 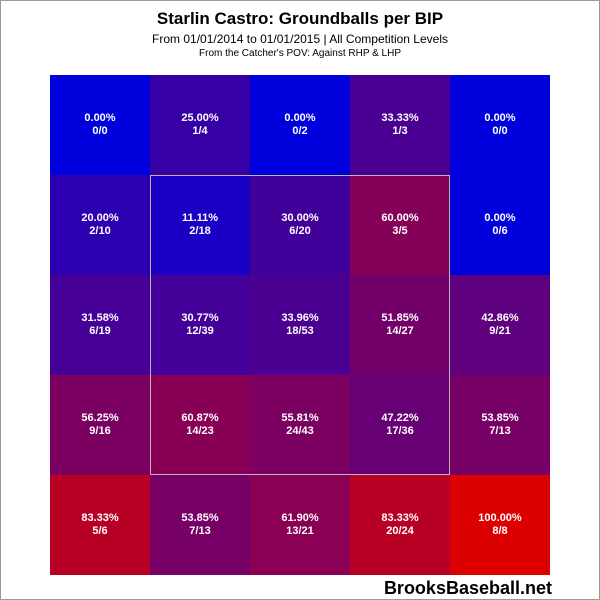 What do you see at coordinates (400, 218) in the screenshot?
I see `zone-cell-percent: 60.00%` at bounding box center [400, 218].